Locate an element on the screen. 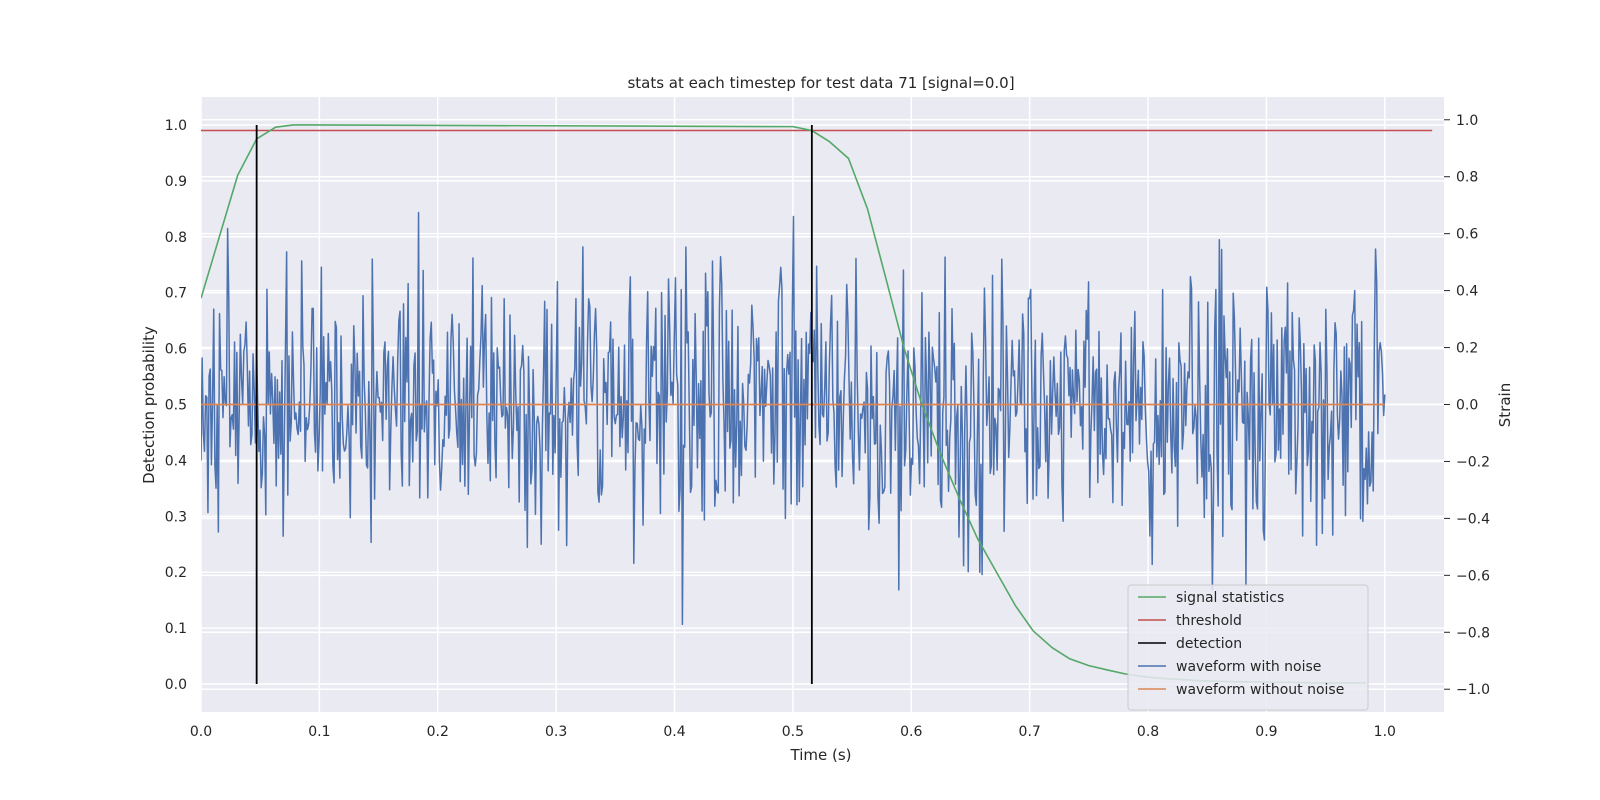  legend-label: waveform without noise is located at coordinates (1260, 690).